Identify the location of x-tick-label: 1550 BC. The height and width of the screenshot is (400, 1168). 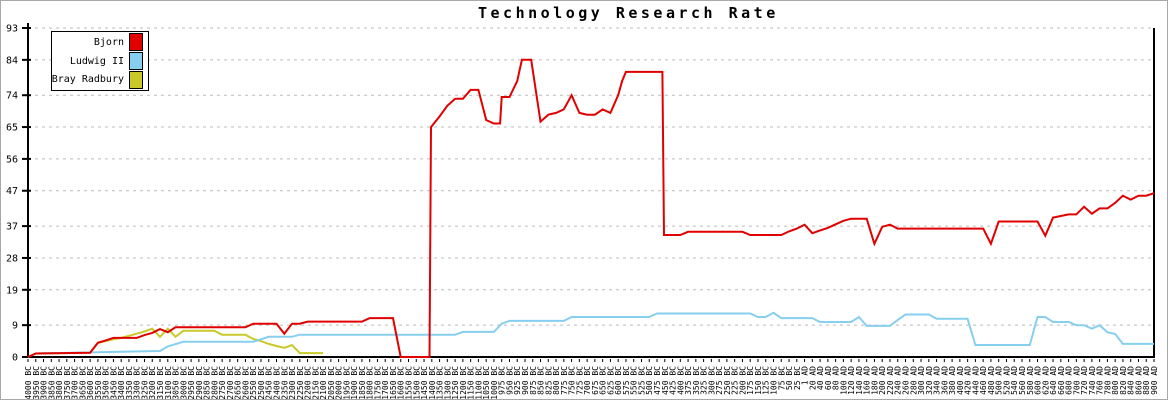
(409, 383).